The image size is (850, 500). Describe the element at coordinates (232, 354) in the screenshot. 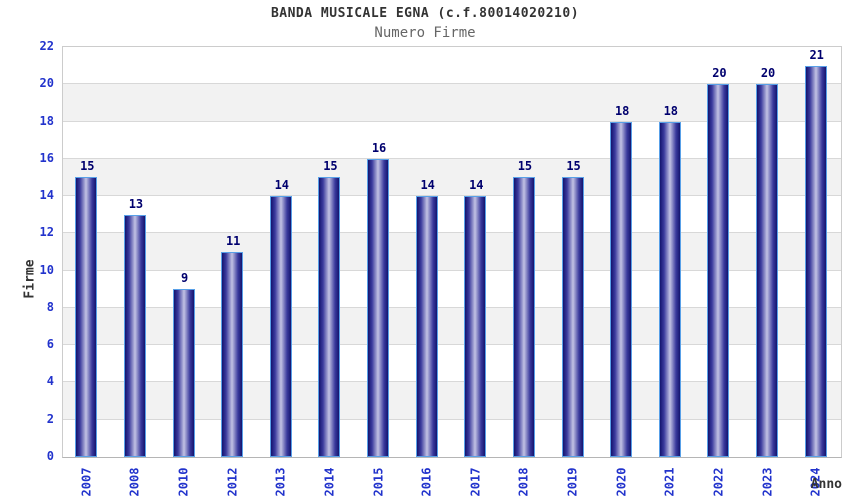

I see `bar-2012` at that location.